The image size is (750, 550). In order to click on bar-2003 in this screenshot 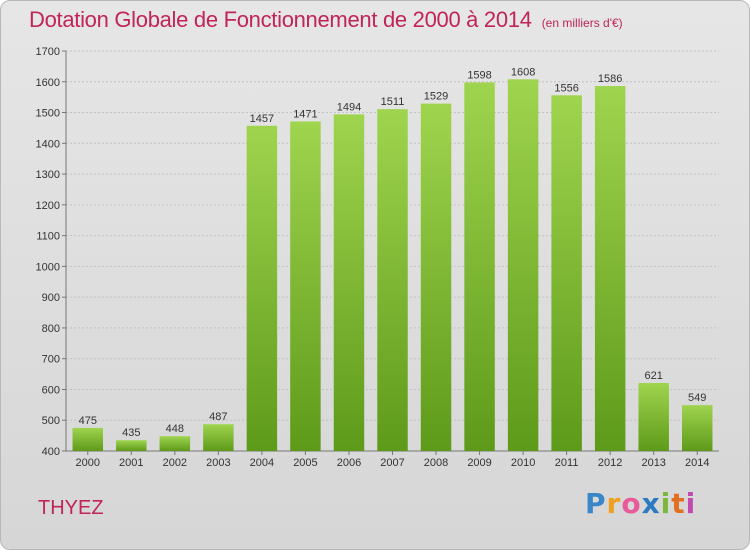, I will do `click(218, 437)`.